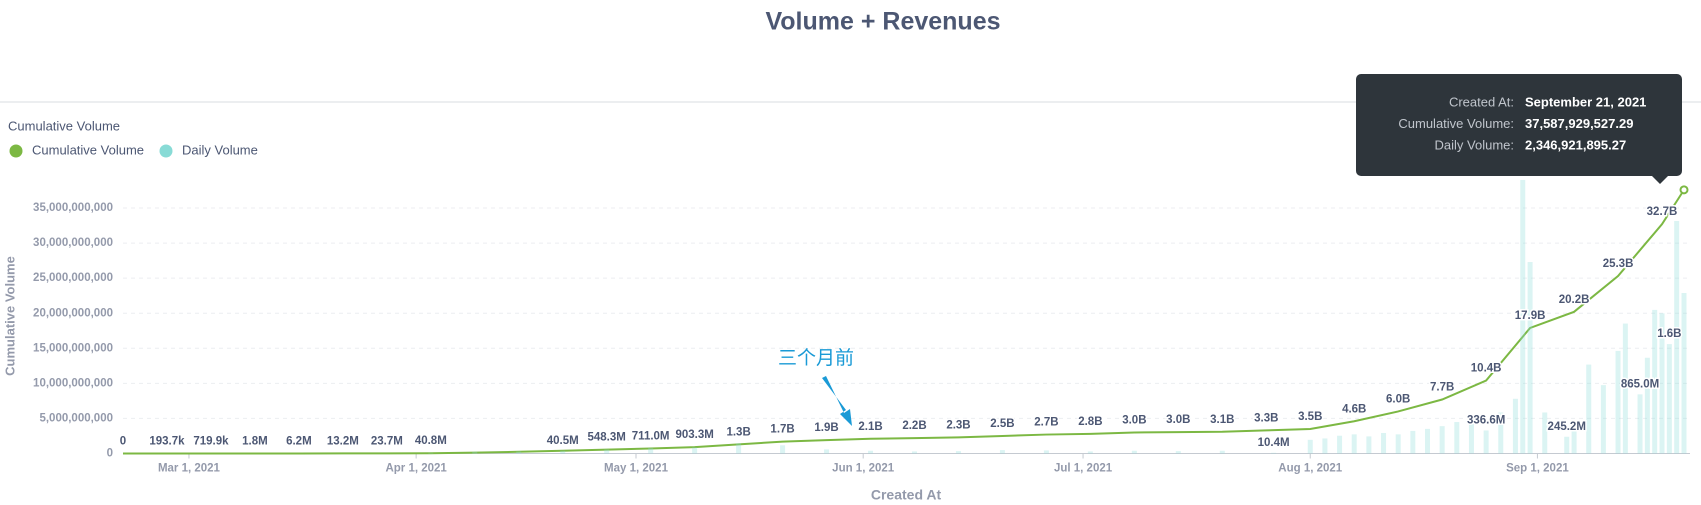 This screenshot has width=1701, height=505. Describe the element at coordinates (88, 149) in the screenshot. I see `legend-label: Cumulative Volume` at that location.